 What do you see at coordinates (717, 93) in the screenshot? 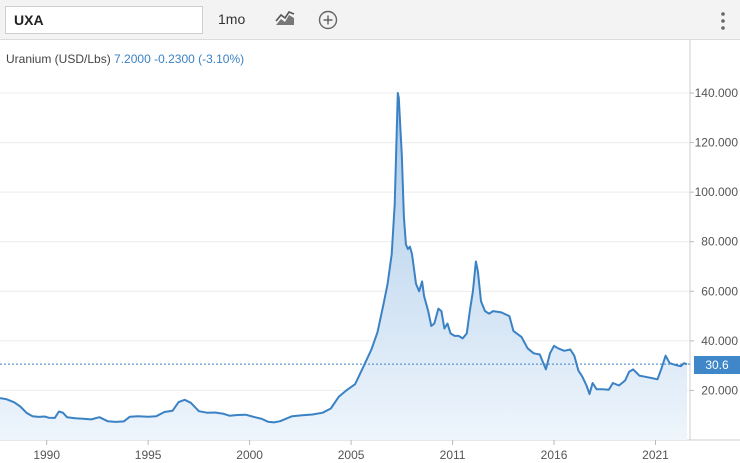
I see `y-tick-label: 140.000` at bounding box center [717, 93].